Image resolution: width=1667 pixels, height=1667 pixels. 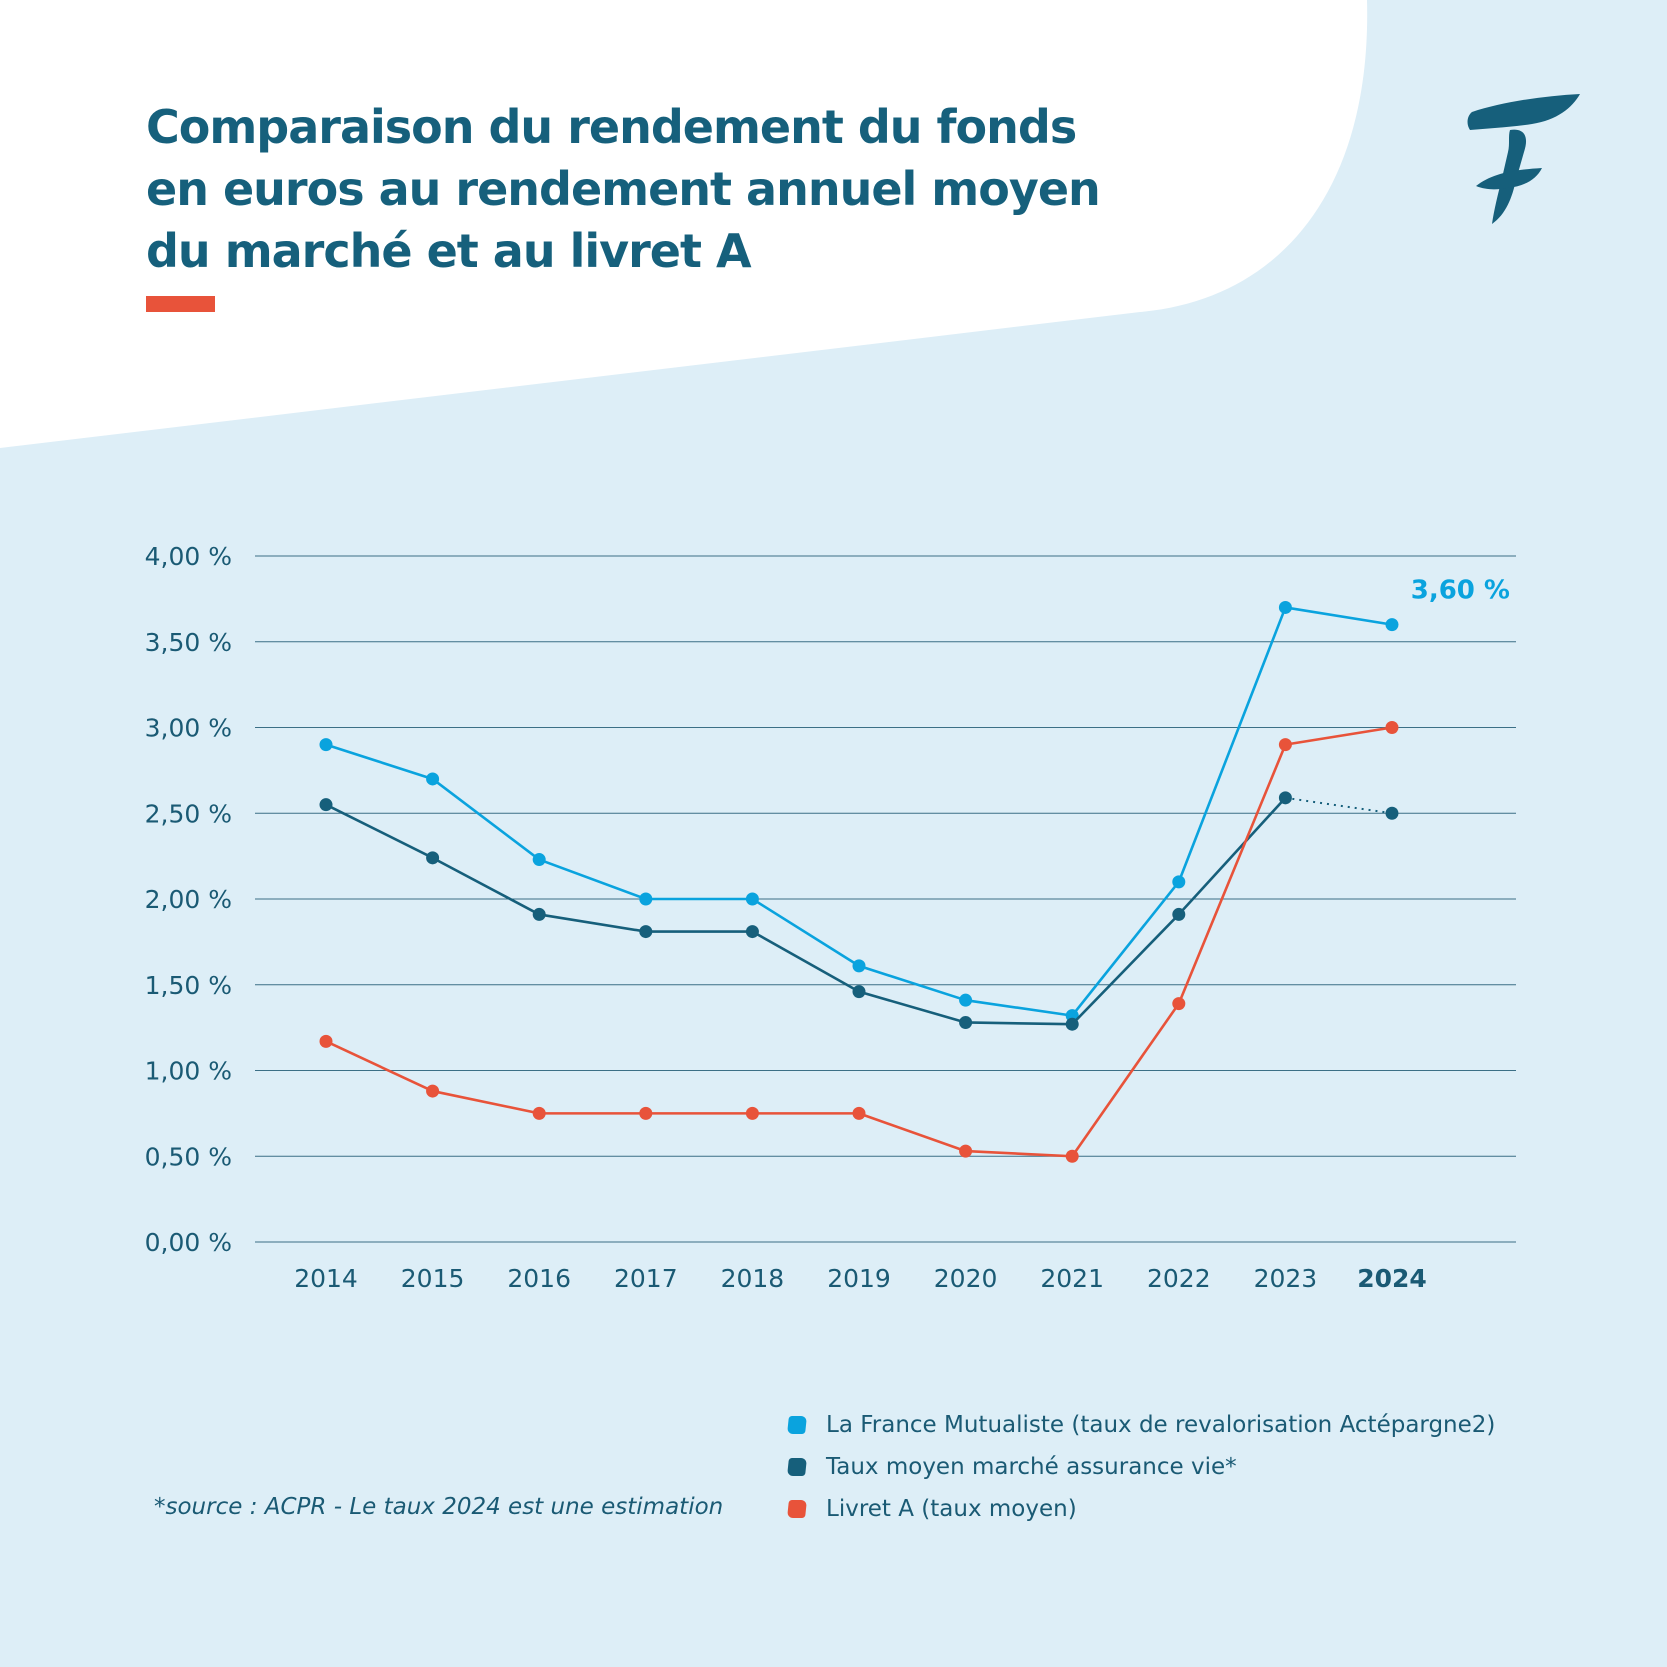 What do you see at coordinates (753, 1278) in the screenshot?
I see `x-tick-label: 2018` at bounding box center [753, 1278].